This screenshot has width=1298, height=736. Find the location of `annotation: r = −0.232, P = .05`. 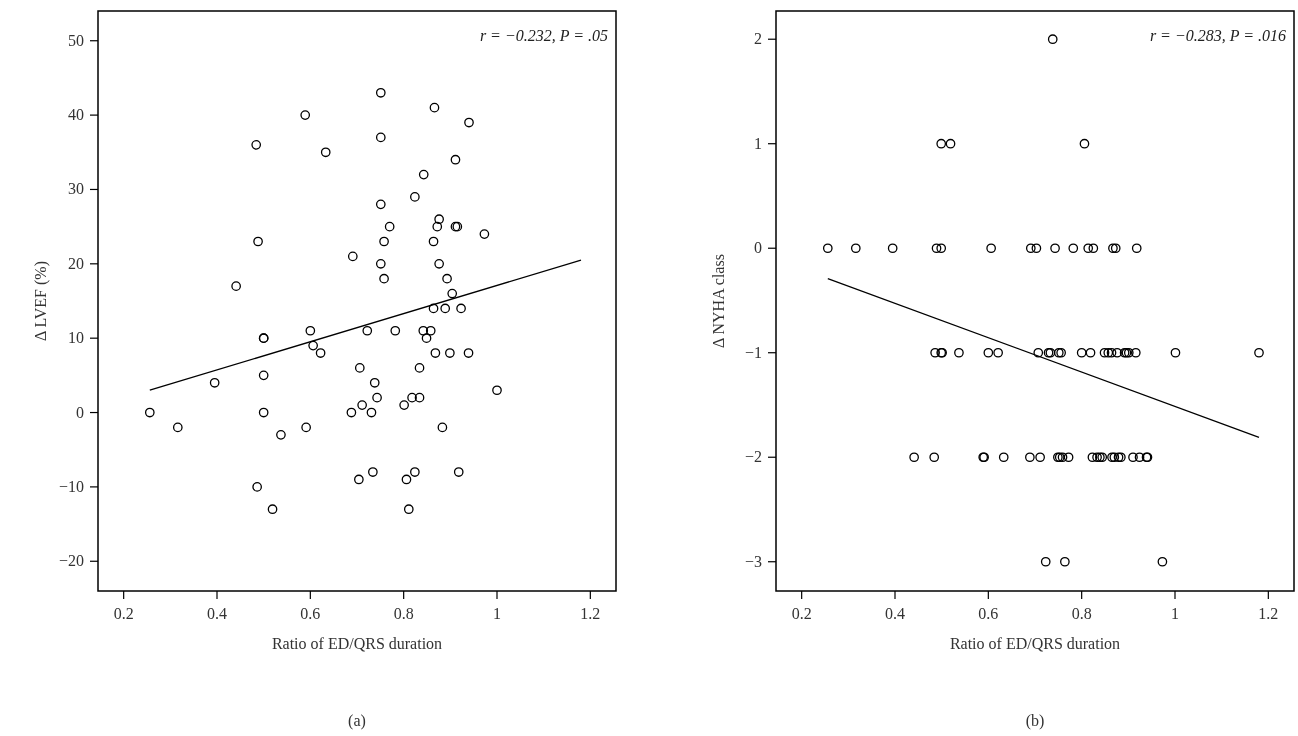

annotation: r = −0.232, P = .05 is located at coordinates (543, 35).